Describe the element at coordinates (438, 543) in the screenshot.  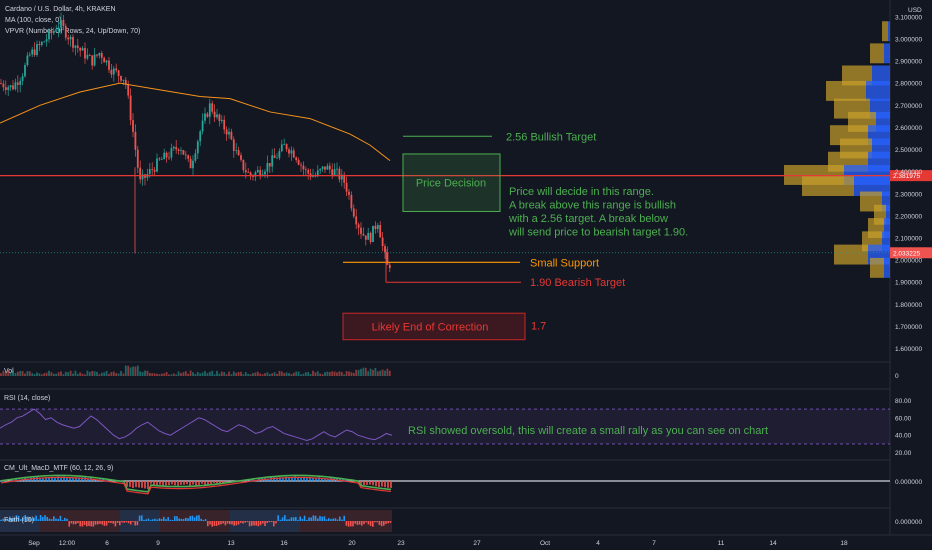
I see `time-axis: Sep 12:00 6 9 13 16 20 23 27 Oct 4 7 11 14 18` at that location.